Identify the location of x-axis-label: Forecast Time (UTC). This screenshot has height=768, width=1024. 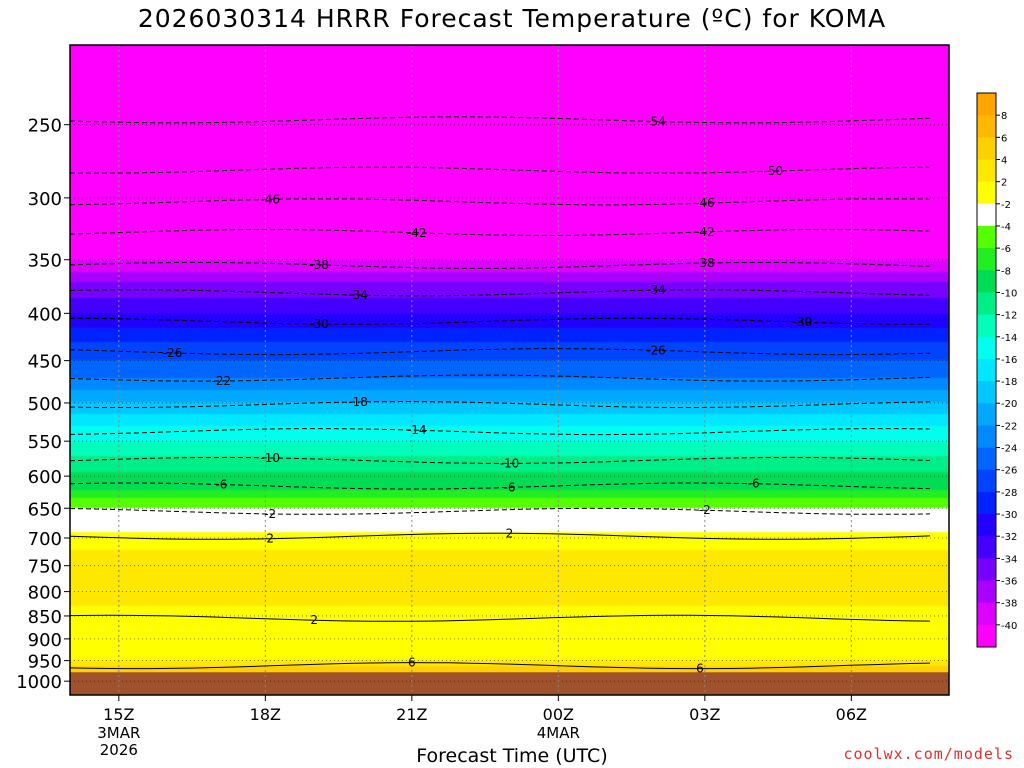
(512, 756).